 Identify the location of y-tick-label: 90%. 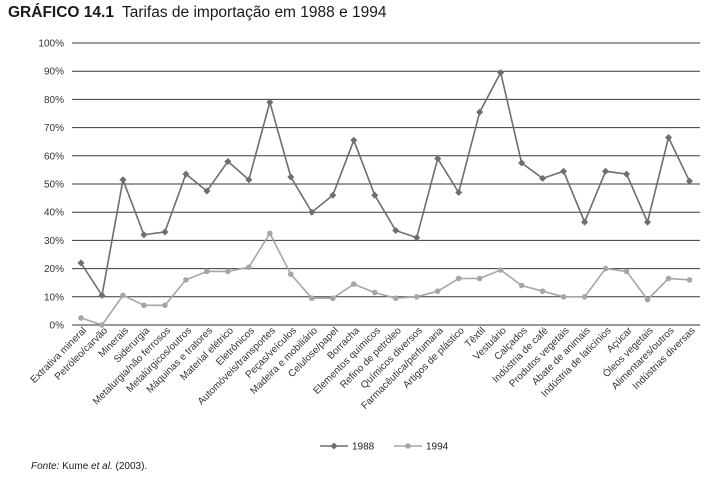
(54, 72).